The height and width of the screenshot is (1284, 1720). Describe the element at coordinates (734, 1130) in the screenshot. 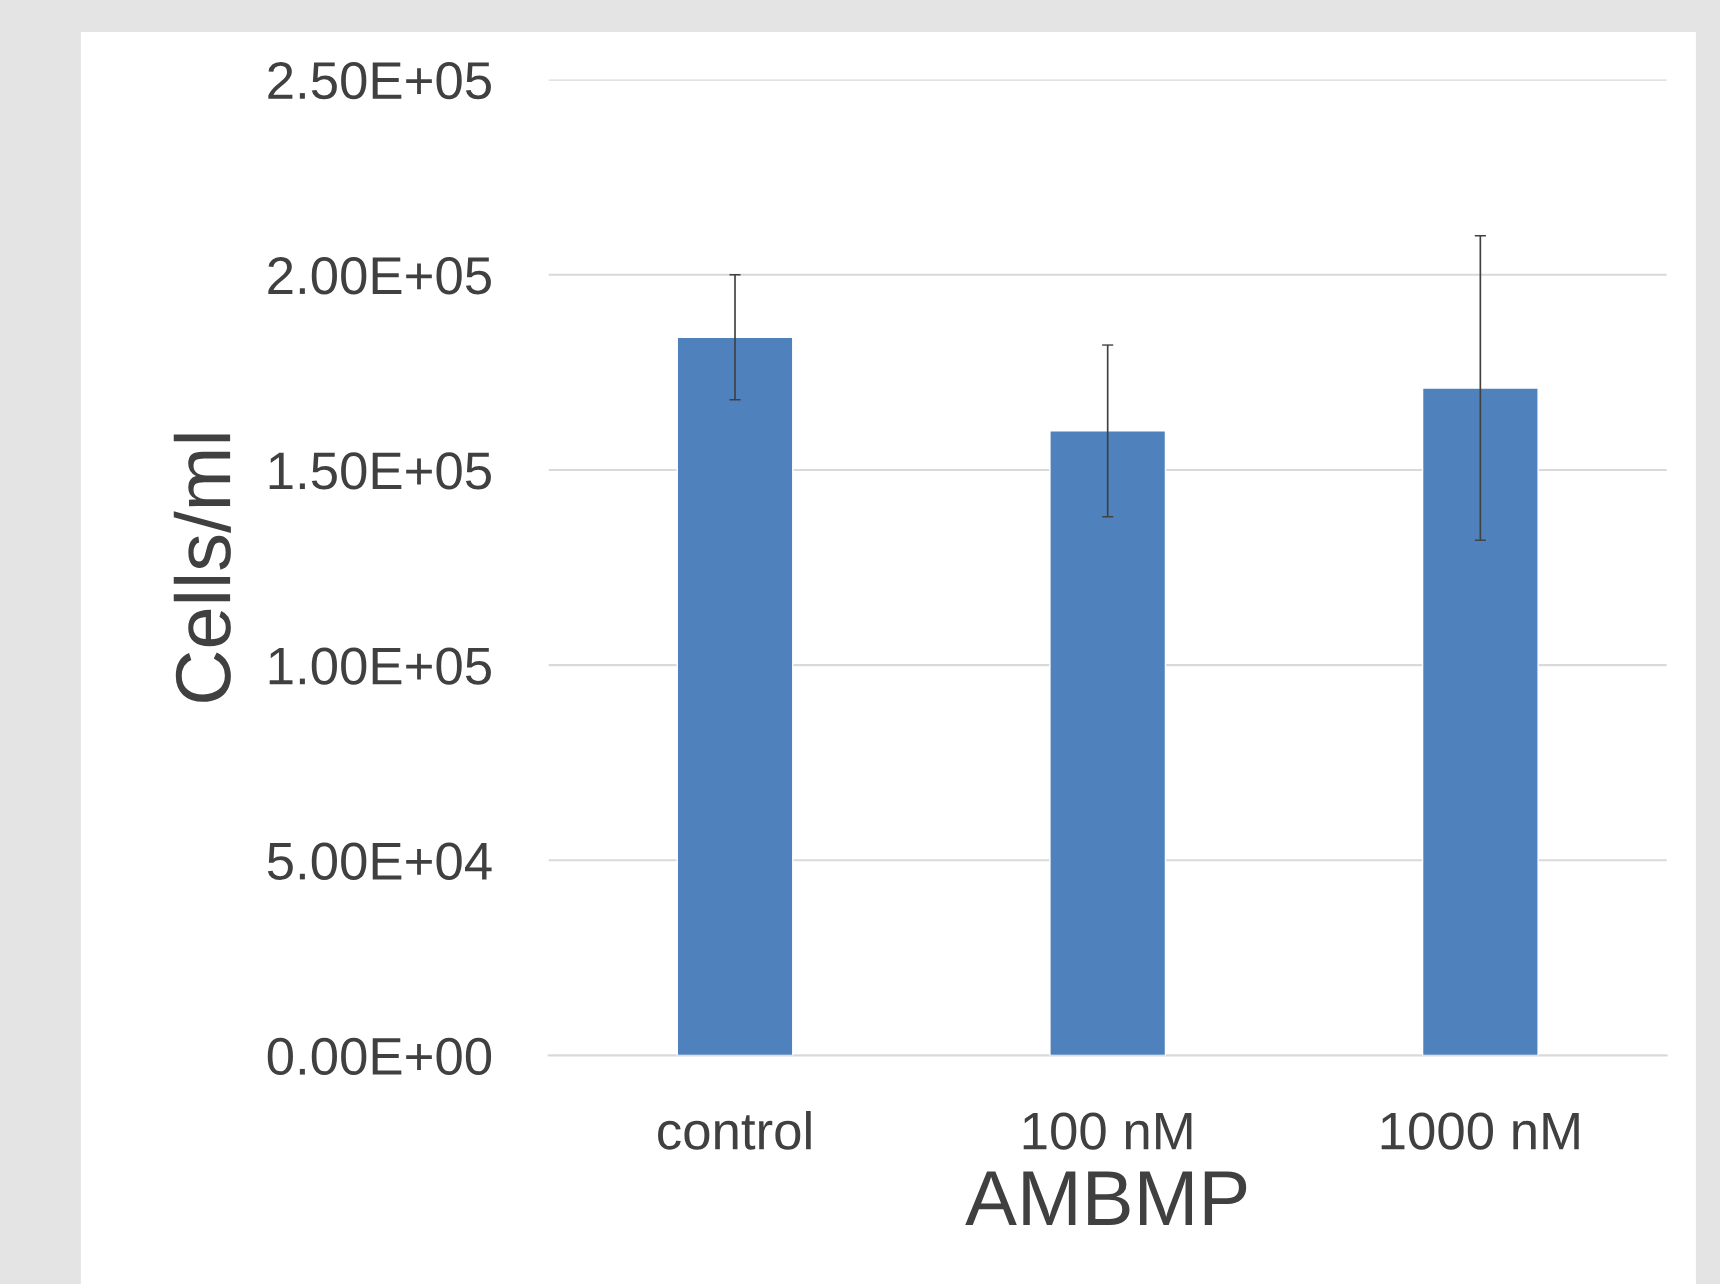

I see `x-tick-label: control` at that location.